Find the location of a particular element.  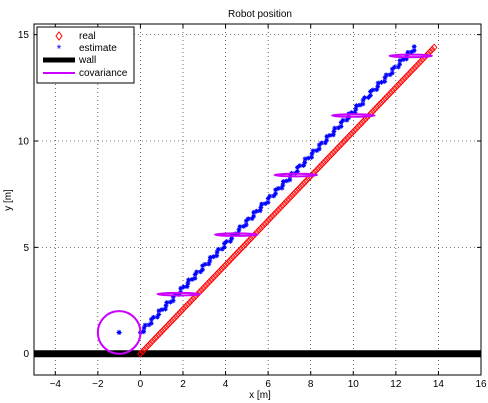

legend: real * estimate wall covariance is located at coordinates (85, 55).